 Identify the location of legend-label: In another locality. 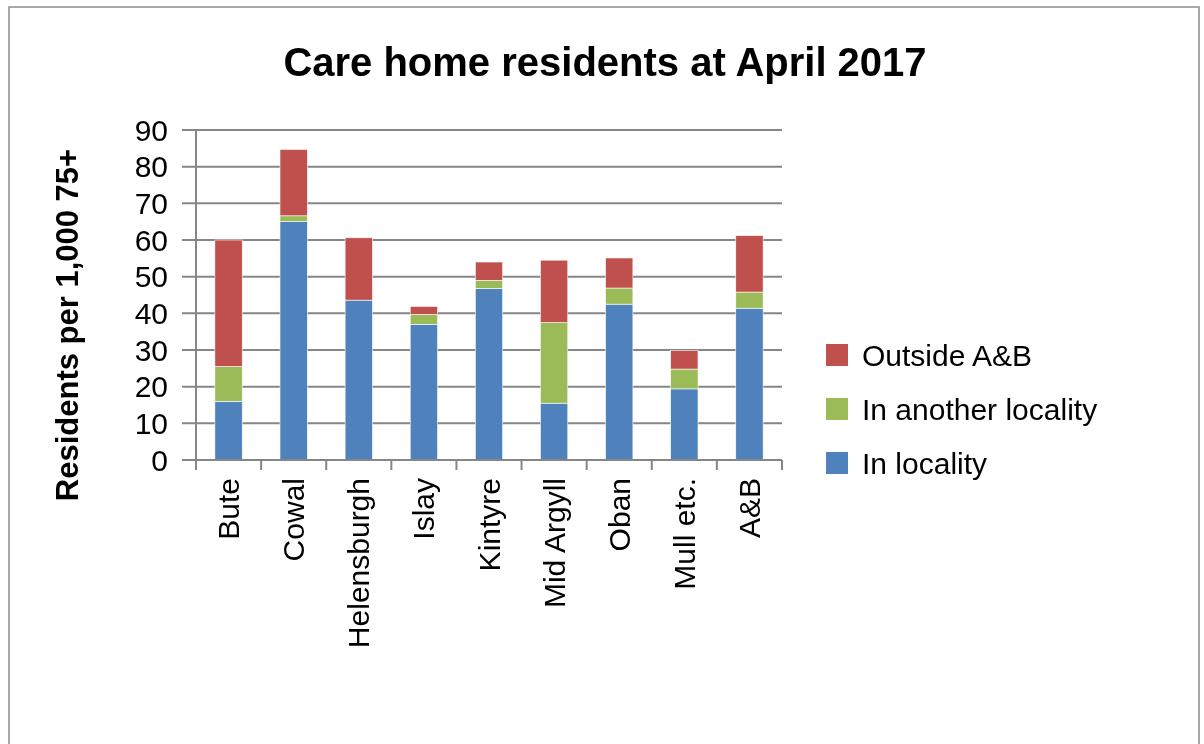
(980, 409).